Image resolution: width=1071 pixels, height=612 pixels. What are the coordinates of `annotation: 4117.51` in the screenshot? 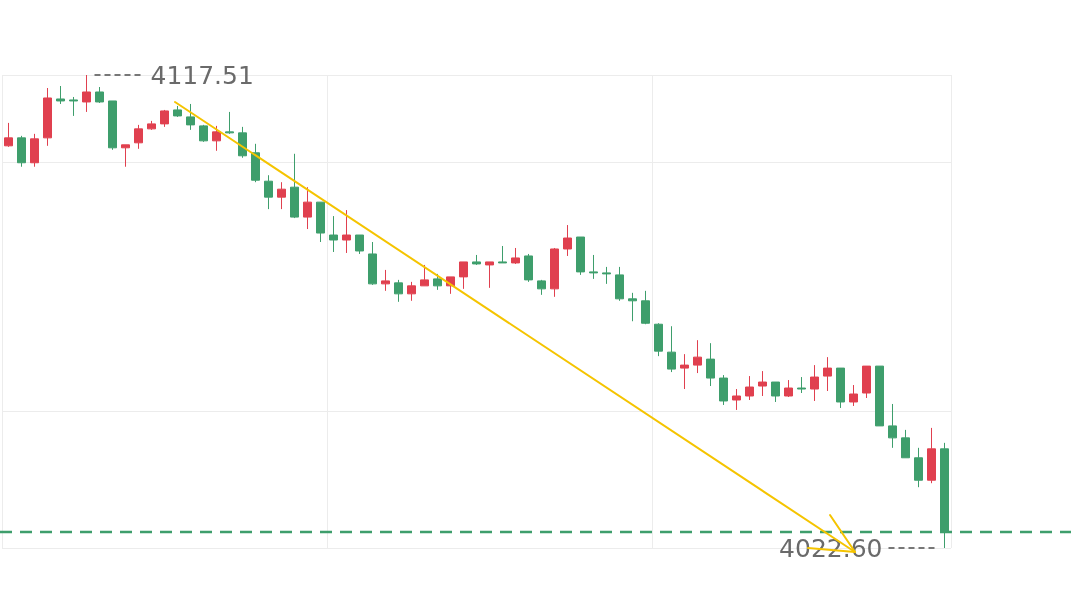 It's located at (202, 75).